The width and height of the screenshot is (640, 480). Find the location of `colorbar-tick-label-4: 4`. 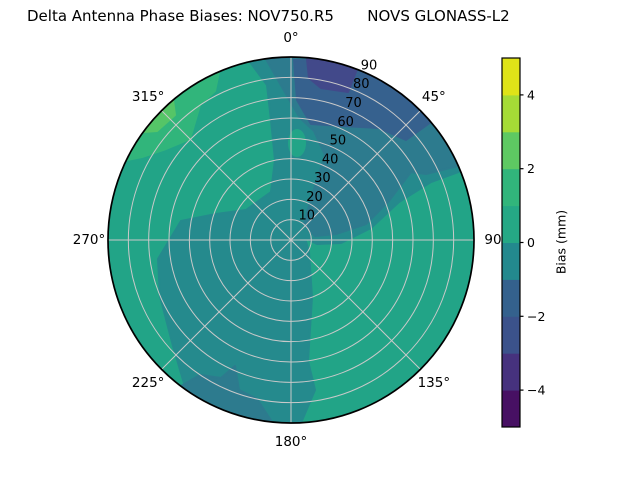

colorbar-tick-label-4: 4 is located at coordinates (531, 94).